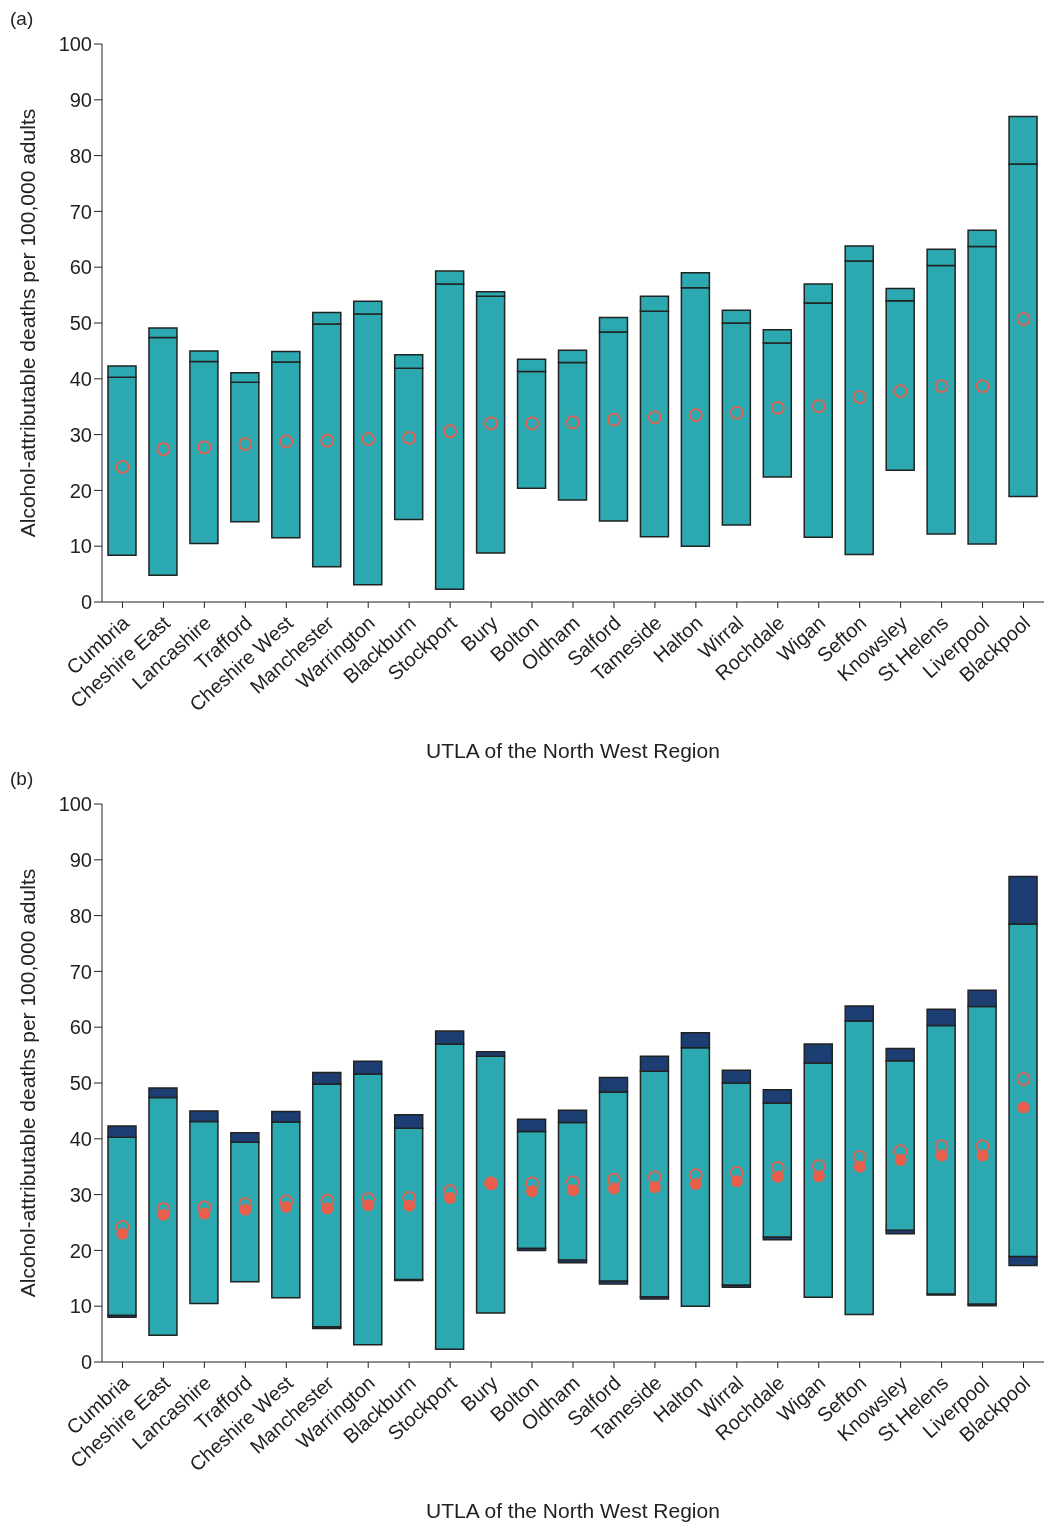 The width and height of the screenshot is (1052, 1537). What do you see at coordinates (22, 19) in the screenshot?
I see `chart-title: (a)` at bounding box center [22, 19].